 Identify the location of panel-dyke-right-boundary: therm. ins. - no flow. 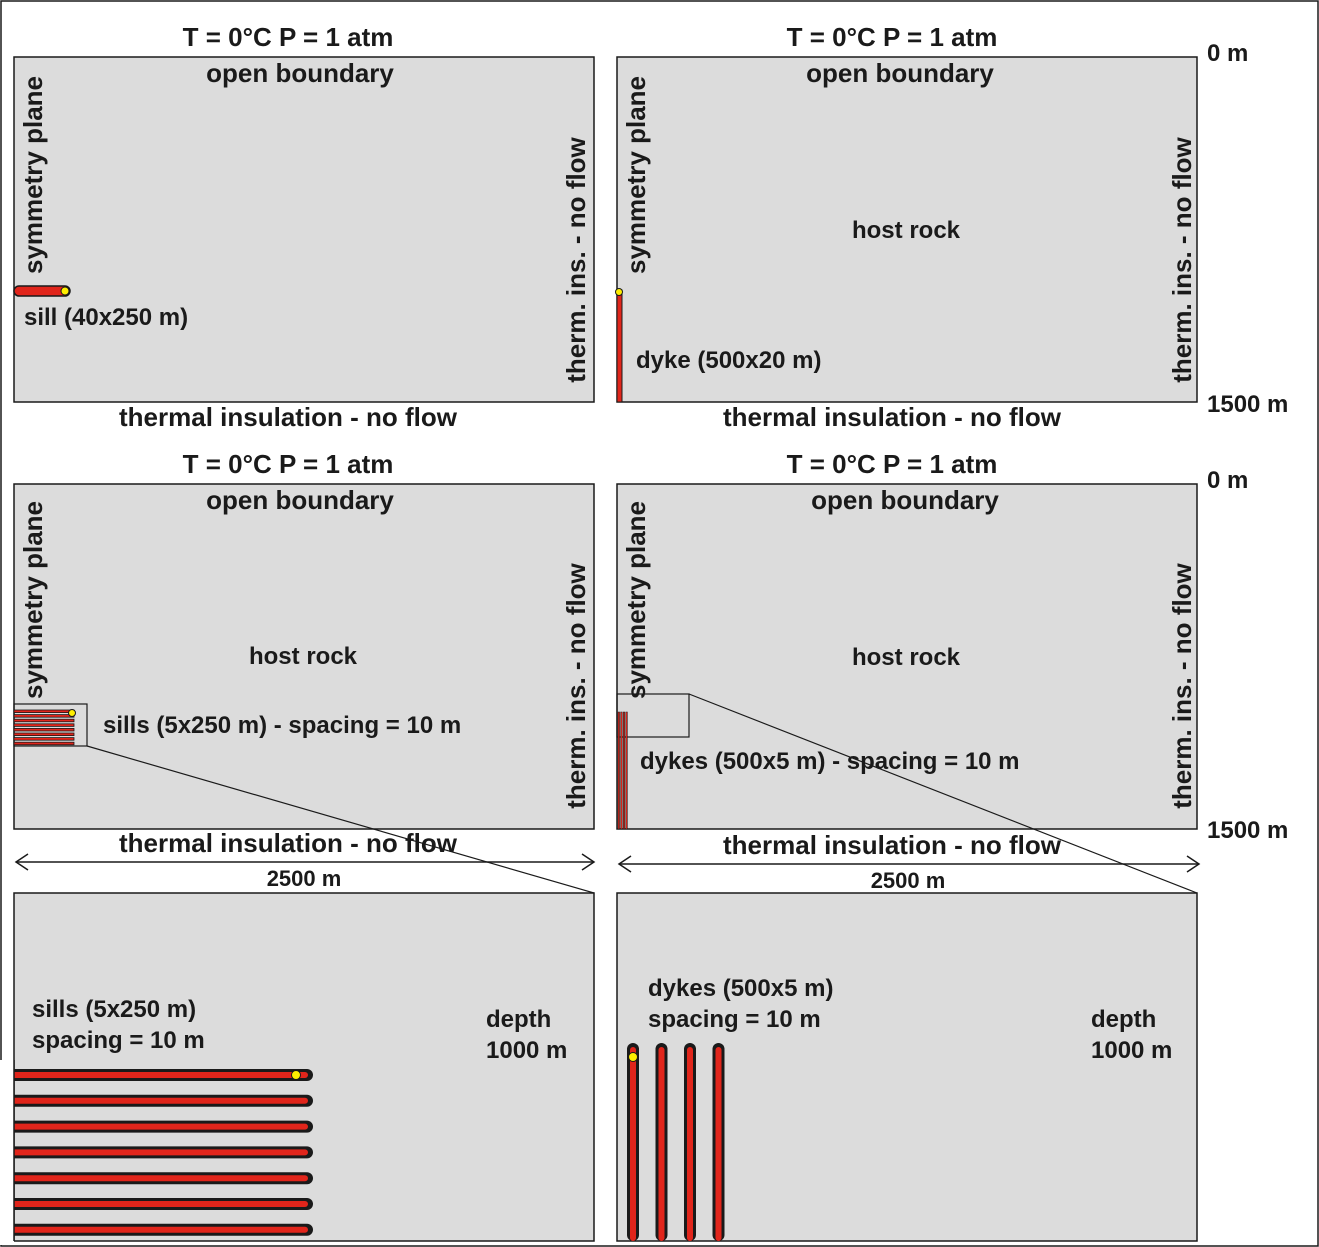
(1182, 259).